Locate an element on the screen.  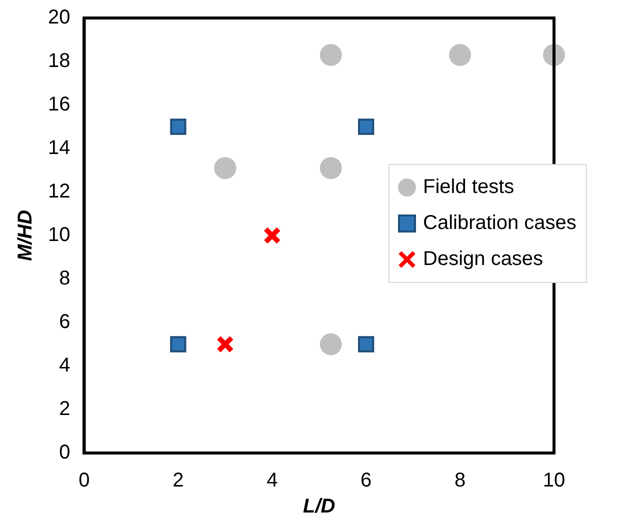
y-tick-label: 20 is located at coordinates (59, 17).